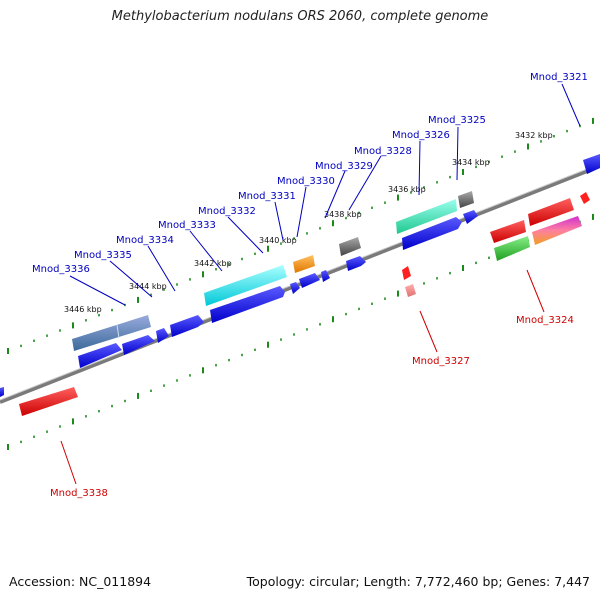  Describe the element at coordinates (148, 286) in the screenshot. I see `kbp-label: 3444 kbp` at that location.